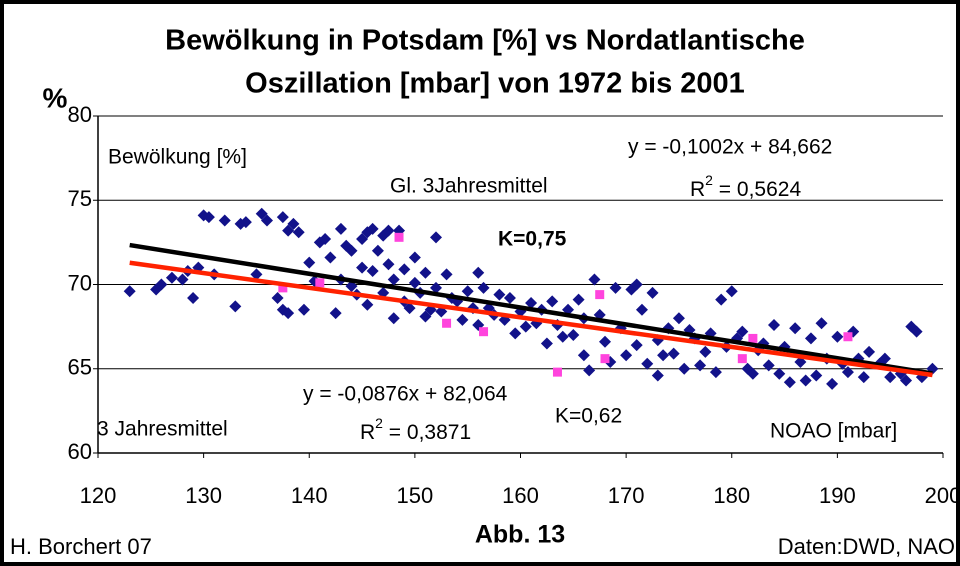  What do you see at coordinates (495, 84) in the screenshot?
I see `chart-title: Oszillation [mbar] von 1972 bis 2001` at bounding box center [495, 84].